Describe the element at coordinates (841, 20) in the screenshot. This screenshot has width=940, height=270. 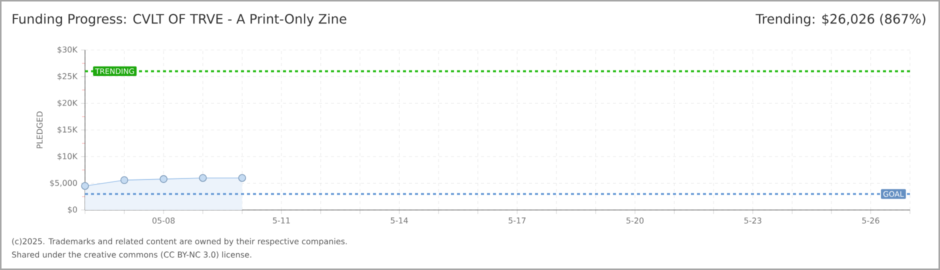
I see `chart-subtitle: Trending: $26,026 (867%)` at that location.